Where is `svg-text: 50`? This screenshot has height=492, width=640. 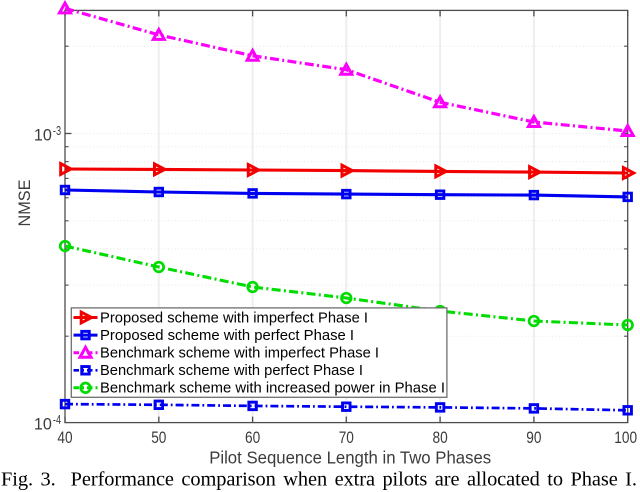 svg-text: 50 is located at coordinates (158, 438).